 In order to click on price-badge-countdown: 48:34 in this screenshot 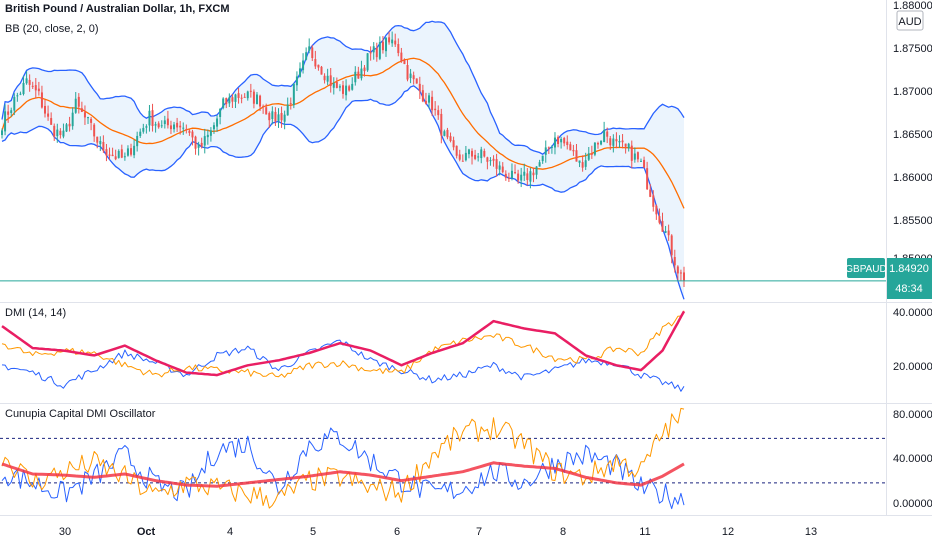, I will do `click(909, 289)`.